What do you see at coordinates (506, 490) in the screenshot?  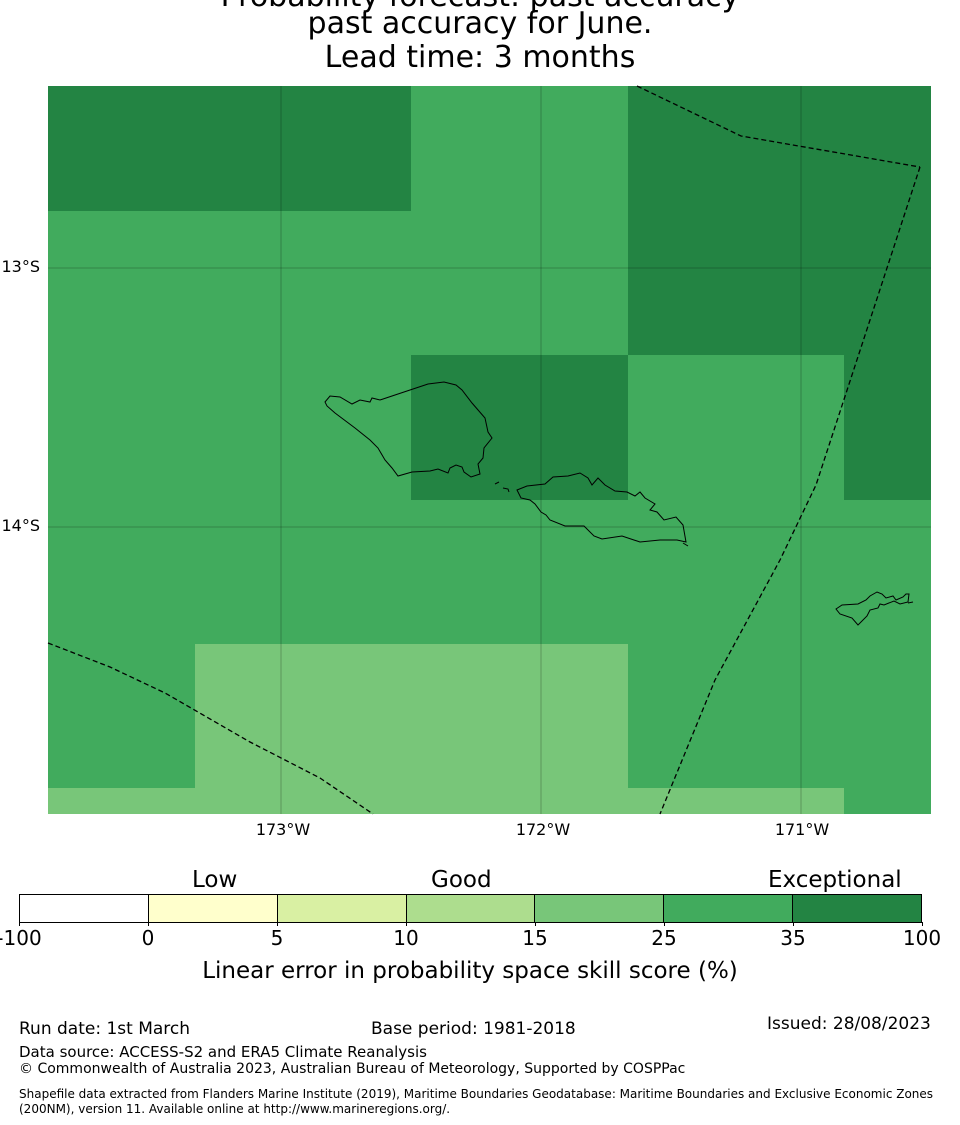 I see `apolima-islet` at bounding box center [506, 490].